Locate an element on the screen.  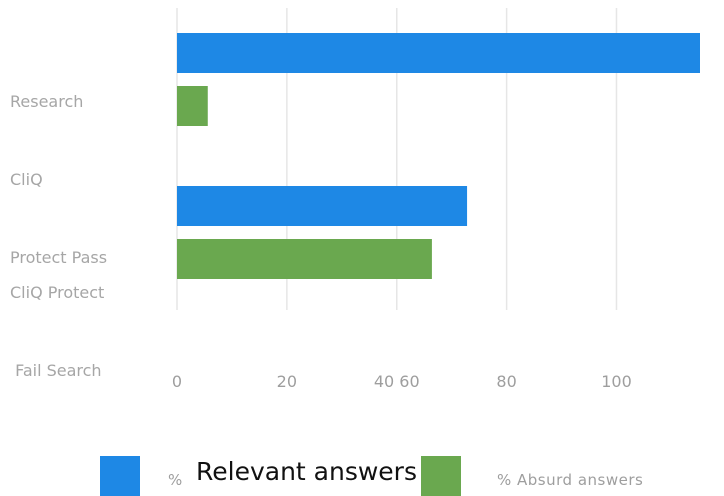
category-label-0: Research CliQ Protect Pass is located at coordinates (58, 167).